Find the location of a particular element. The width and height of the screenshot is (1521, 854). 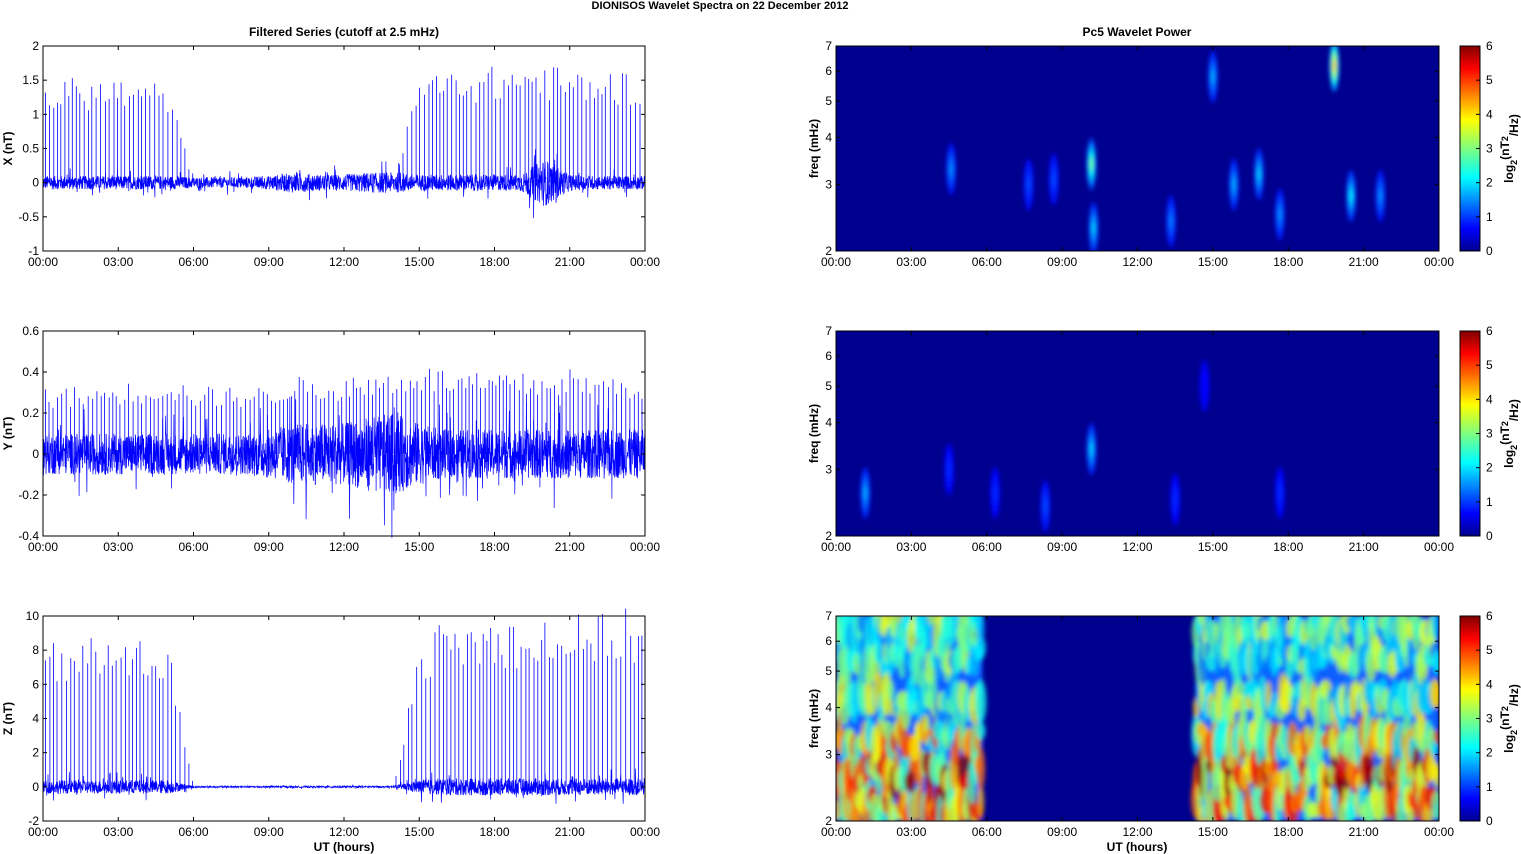

heatmap-panel-2-xtick-label: 18:00 is located at coordinates (1288, 547).